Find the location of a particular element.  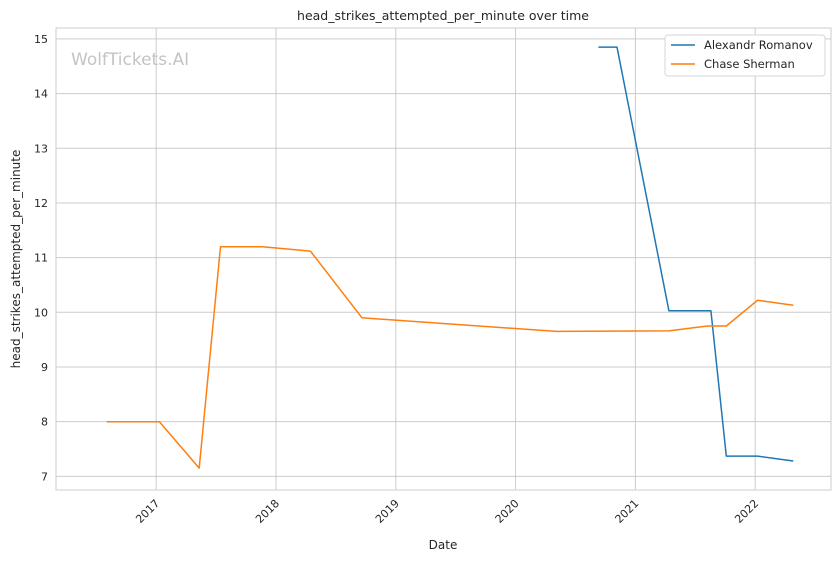

legend-label-alexandr-romanov: Alexandr Romanov is located at coordinates (758, 45).